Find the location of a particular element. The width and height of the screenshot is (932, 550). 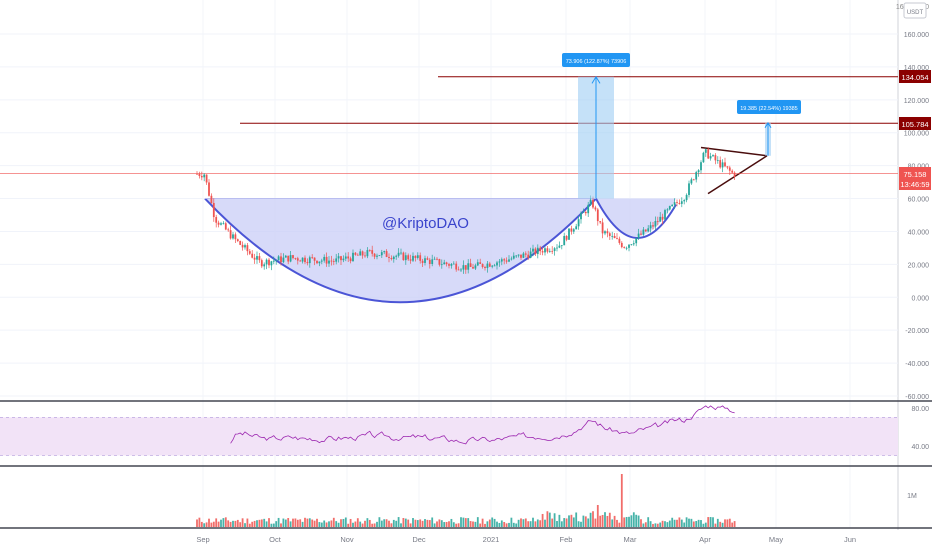

small-move-callout is located at coordinates (769, 107).